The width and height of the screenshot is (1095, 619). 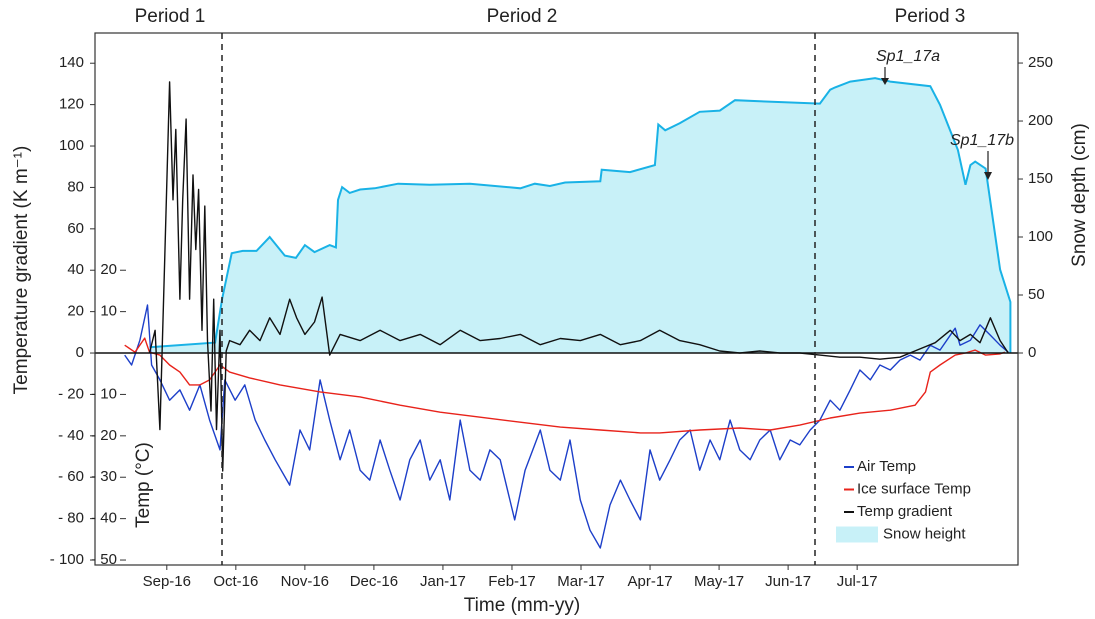 I want to click on y3-tick-label: 10, so click(x=108, y=311).